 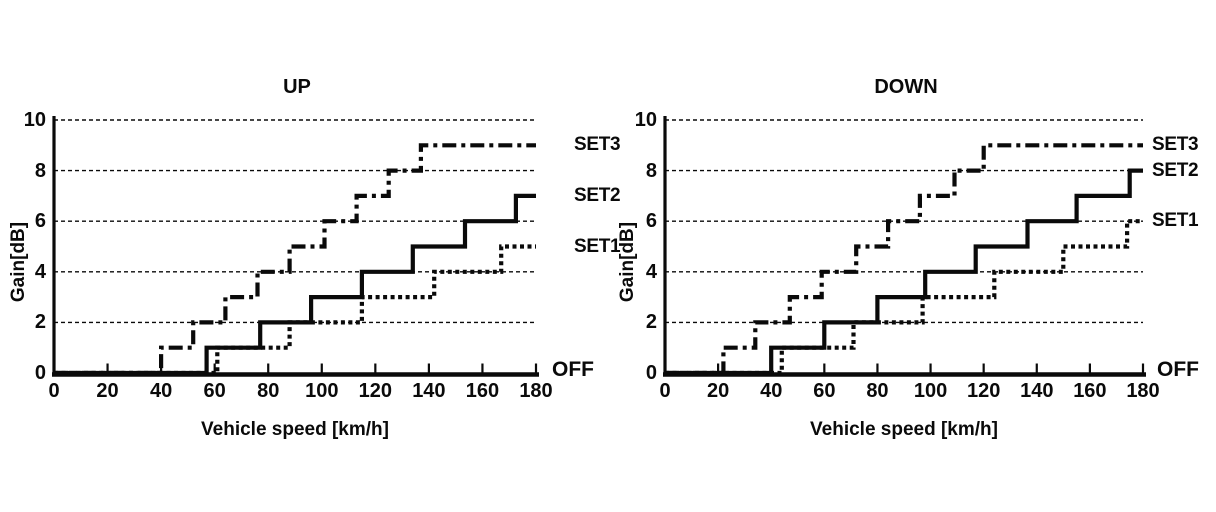 I want to click on series-label-up-set2: SET2, so click(x=597, y=195).